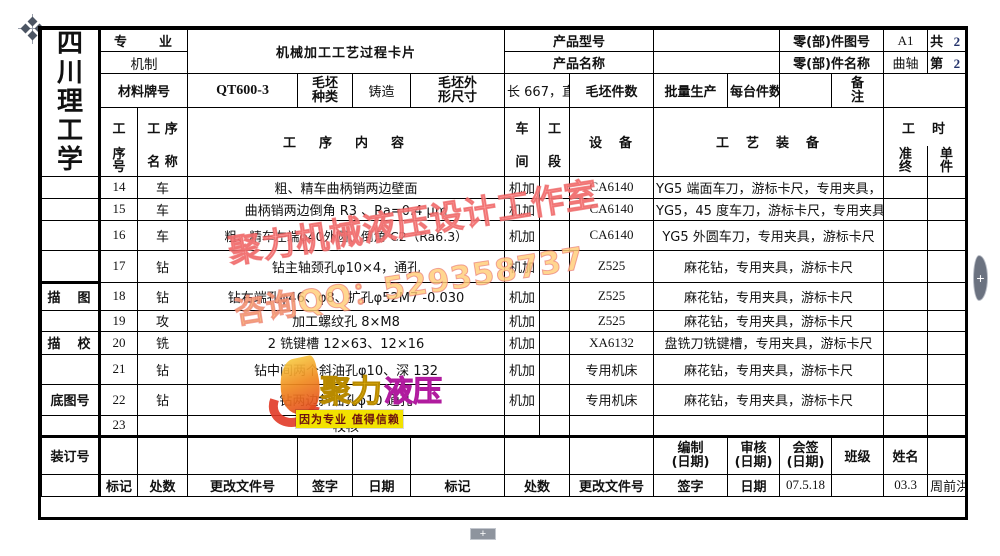 This screenshot has width=1000, height=556. Describe the element at coordinates (346, 209) in the screenshot. I see `row-content: 曲柄销两边倒角 R3 、Ra=0.4 μm` at that location.